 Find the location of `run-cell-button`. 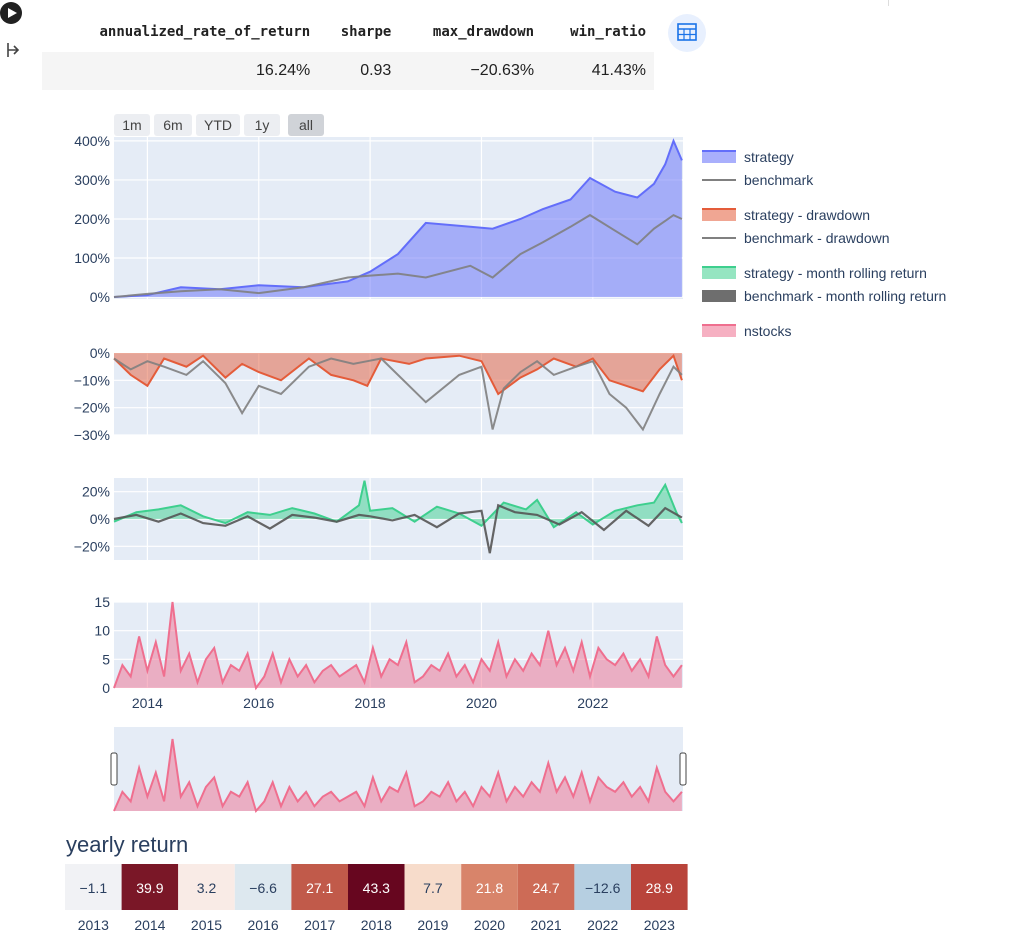

run-cell-button is located at coordinates (11, 13).